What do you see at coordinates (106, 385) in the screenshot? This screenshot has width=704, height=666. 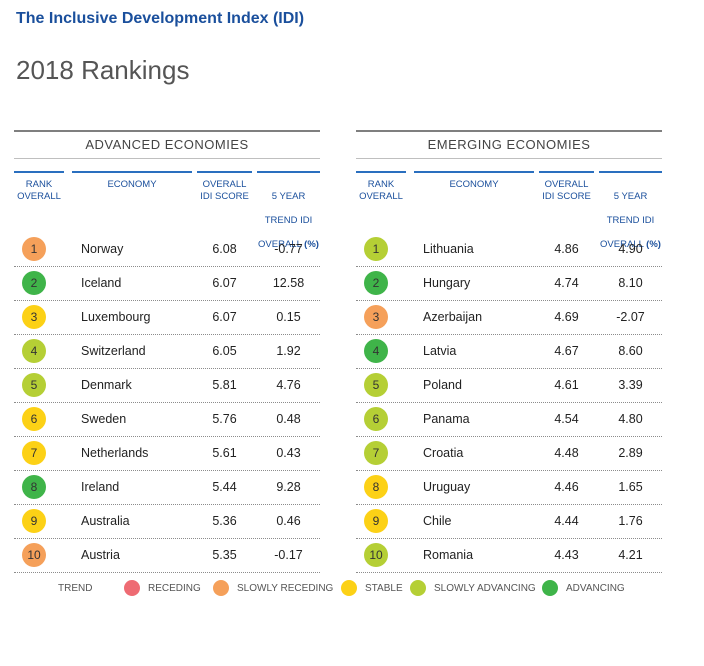 I see `economy-name: Denmark` at bounding box center [106, 385].